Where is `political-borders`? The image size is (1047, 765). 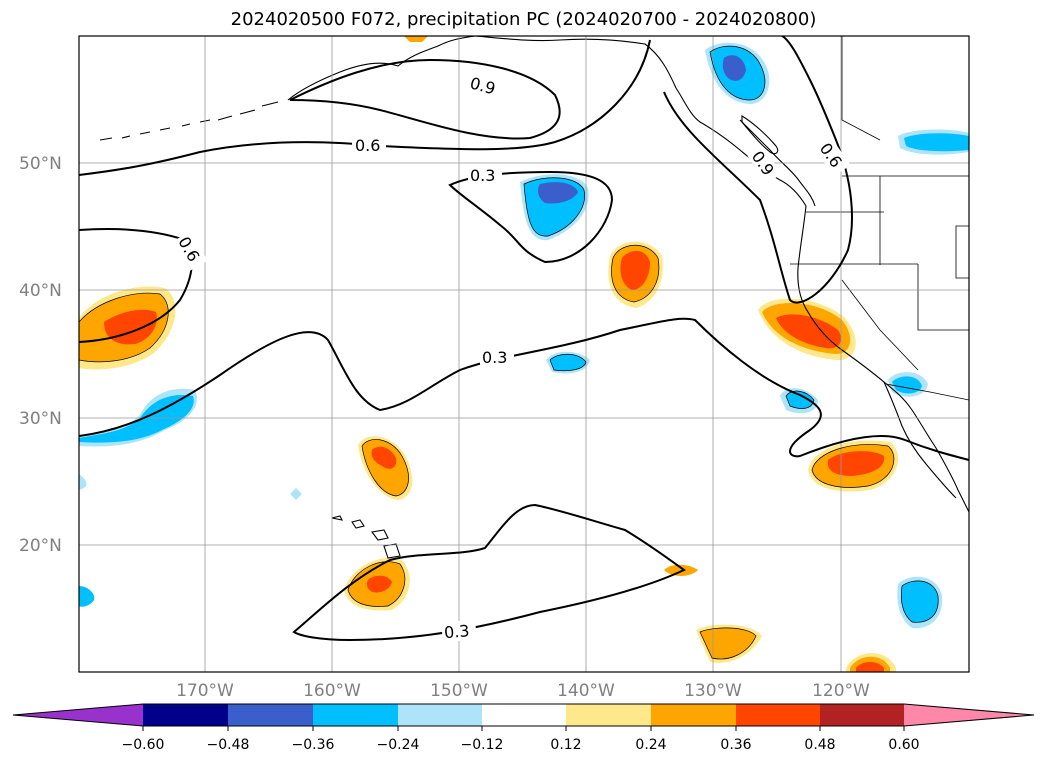 political-borders is located at coordinates (879, 218).